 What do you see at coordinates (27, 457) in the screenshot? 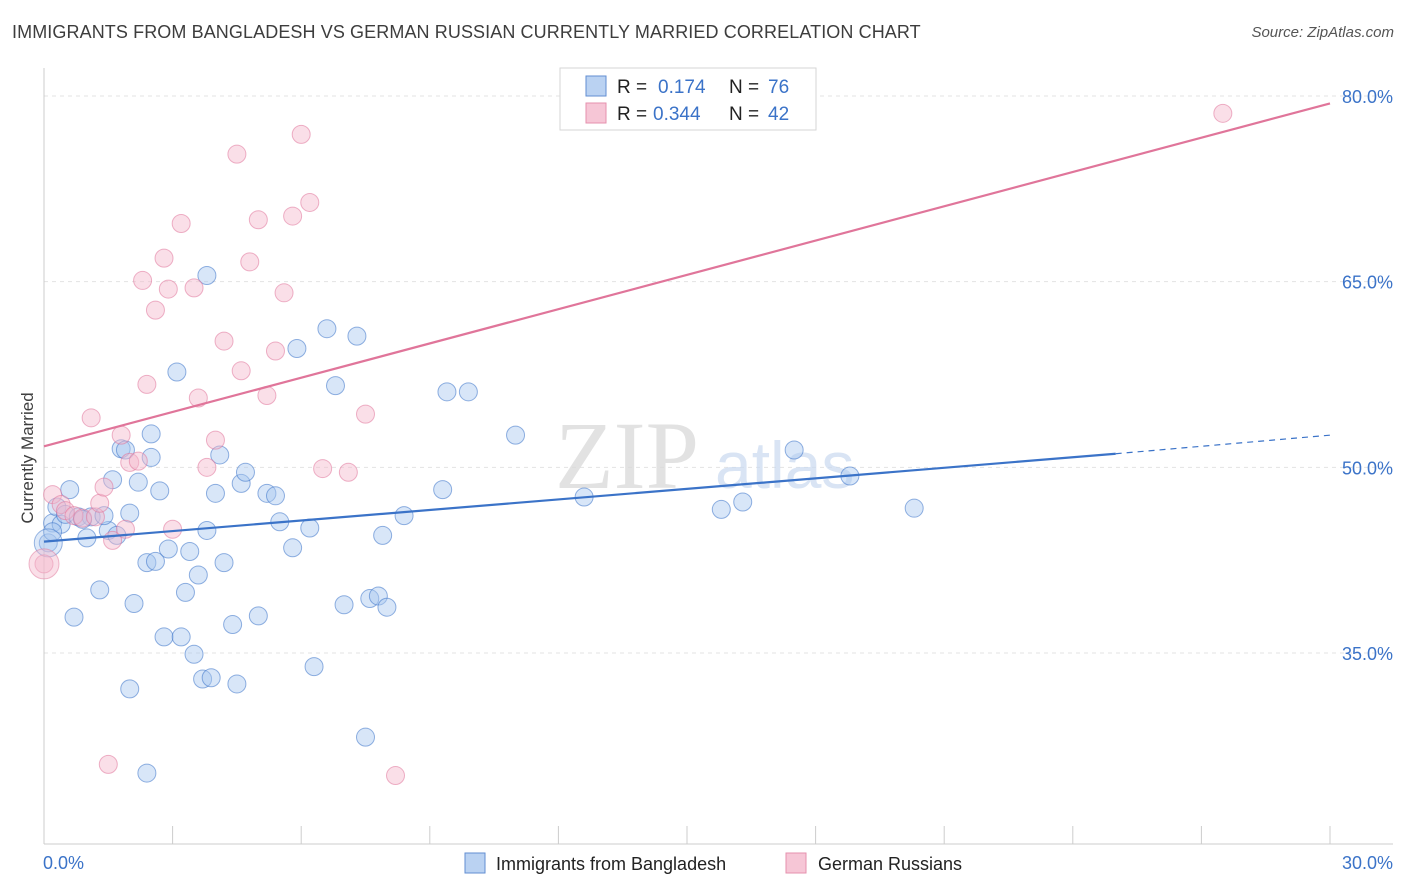
I see `y-axis-title: Currently Married` at bounding box center [27, 457].